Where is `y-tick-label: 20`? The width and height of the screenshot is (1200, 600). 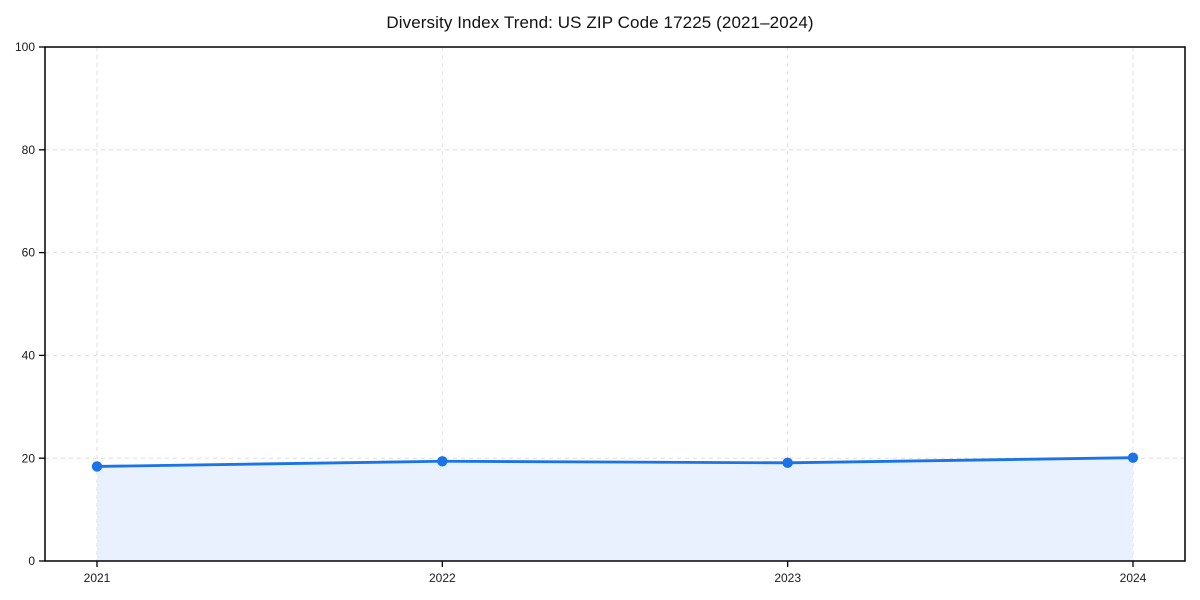 y-tick-label: 20 is located at coordinates (29, 458).